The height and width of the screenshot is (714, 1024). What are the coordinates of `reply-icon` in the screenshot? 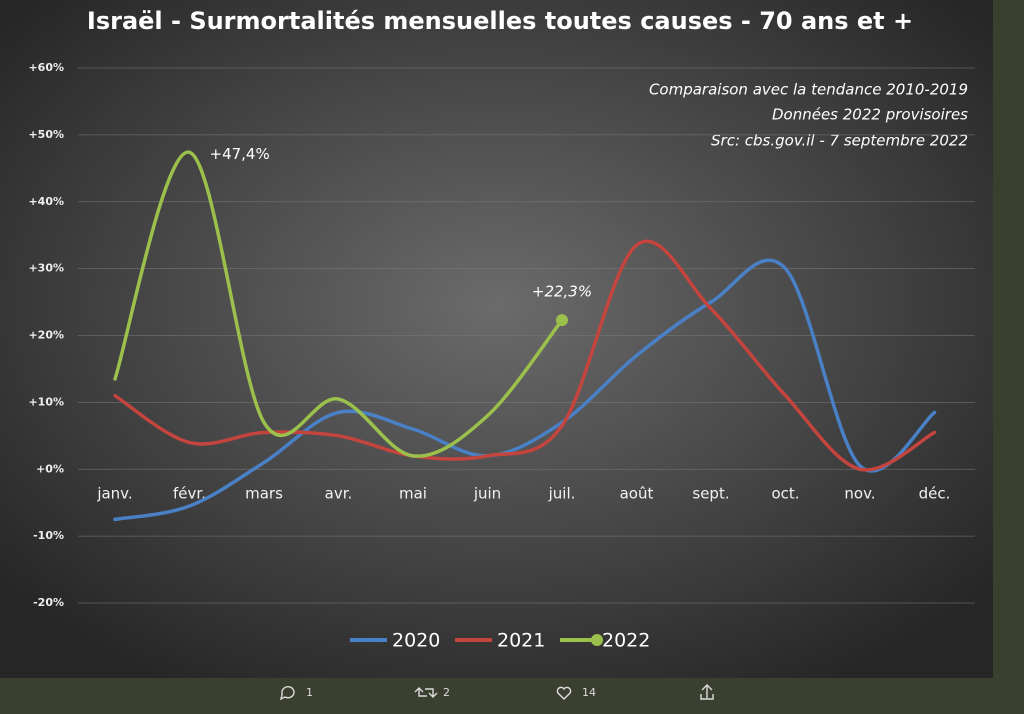 It's located at (287, 693).